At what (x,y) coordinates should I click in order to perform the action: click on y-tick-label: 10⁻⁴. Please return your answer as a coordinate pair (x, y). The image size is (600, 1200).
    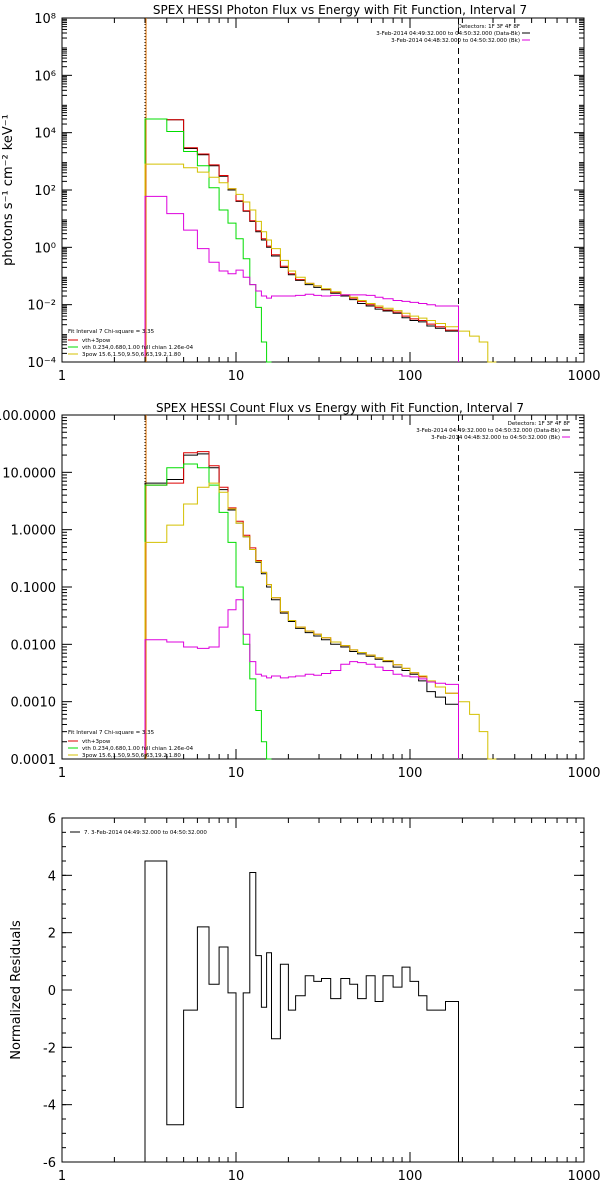
    Looking at the image, I should click on (41, 363).